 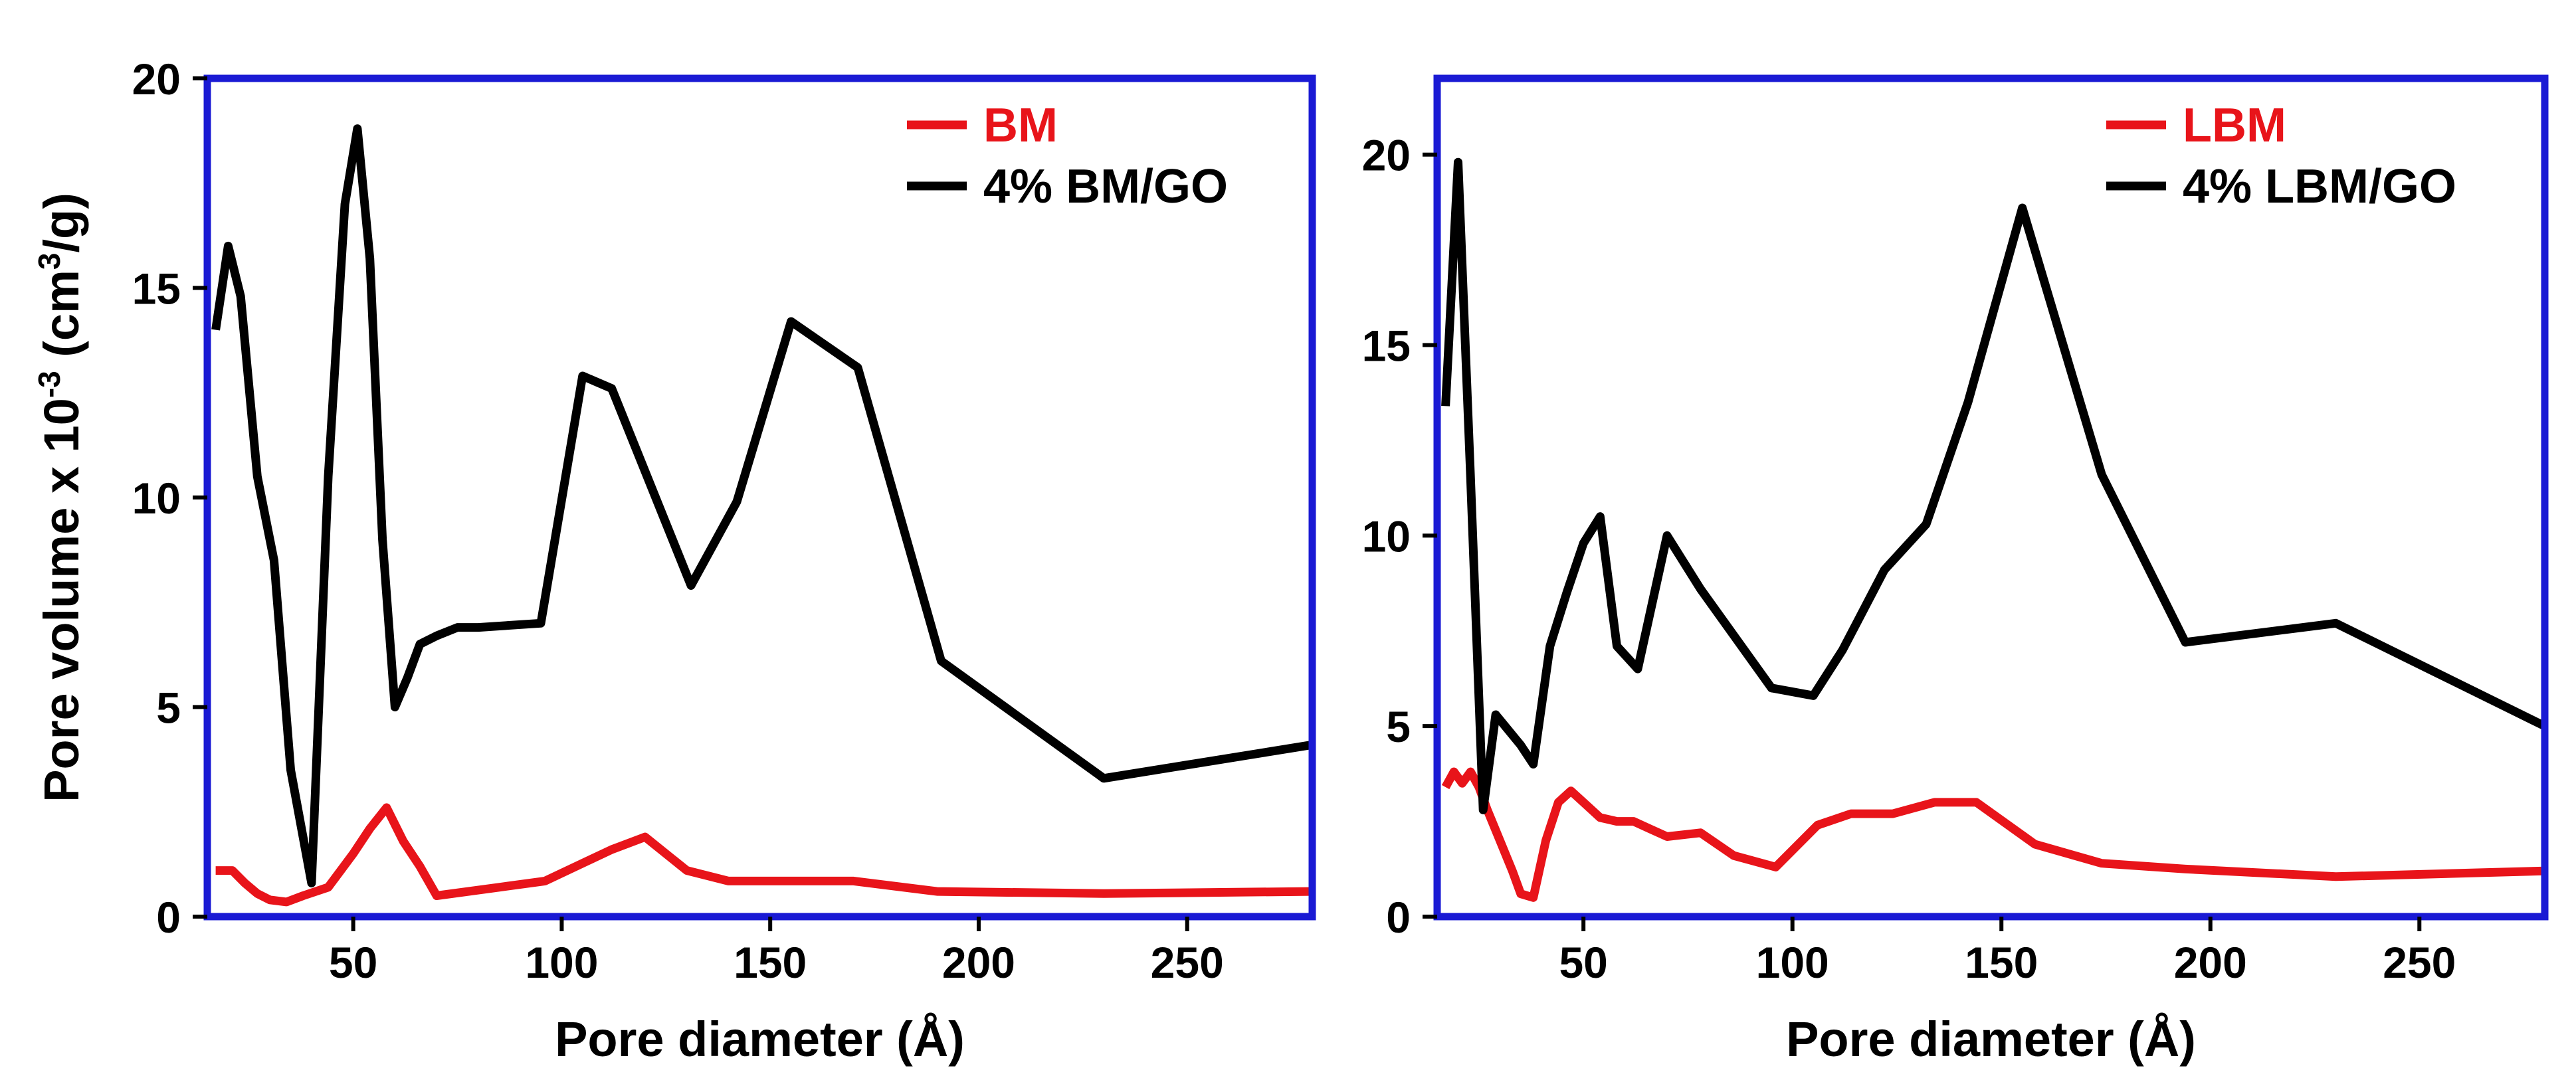 I want to click on legend-label: 4% LBM/GO, so click(x=2320, y=186).